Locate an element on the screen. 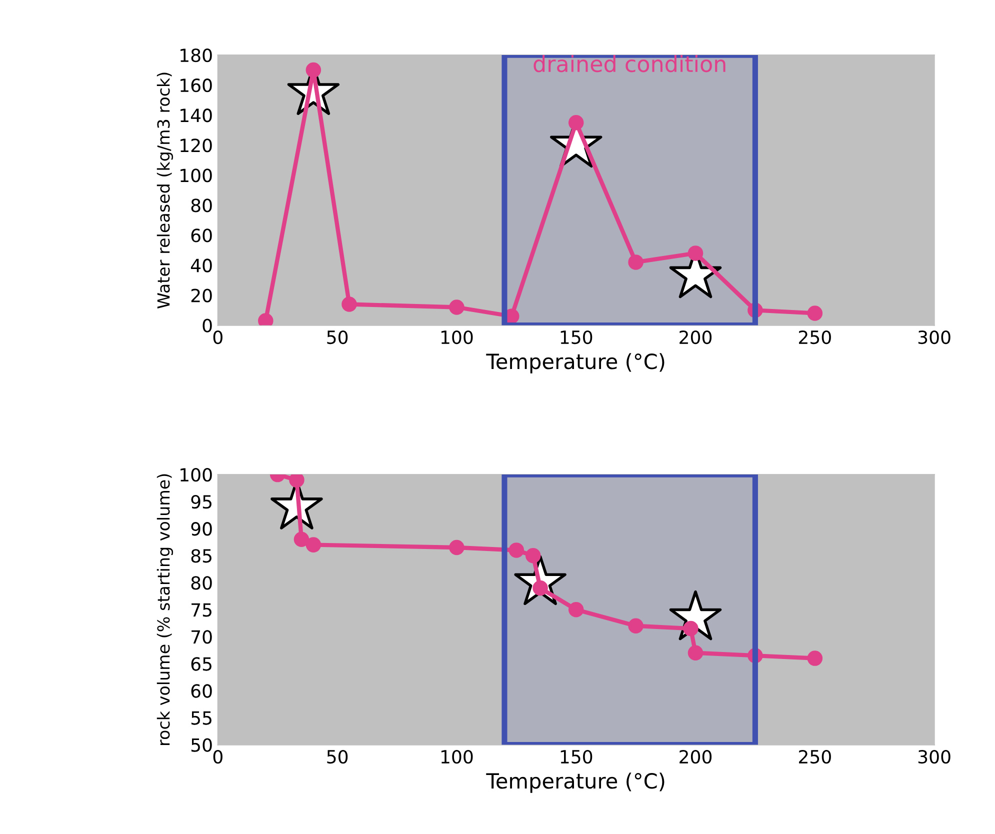 This screenshot has height=834, width=995. y-tick-label: 140 is located at coordinates (196, 115).